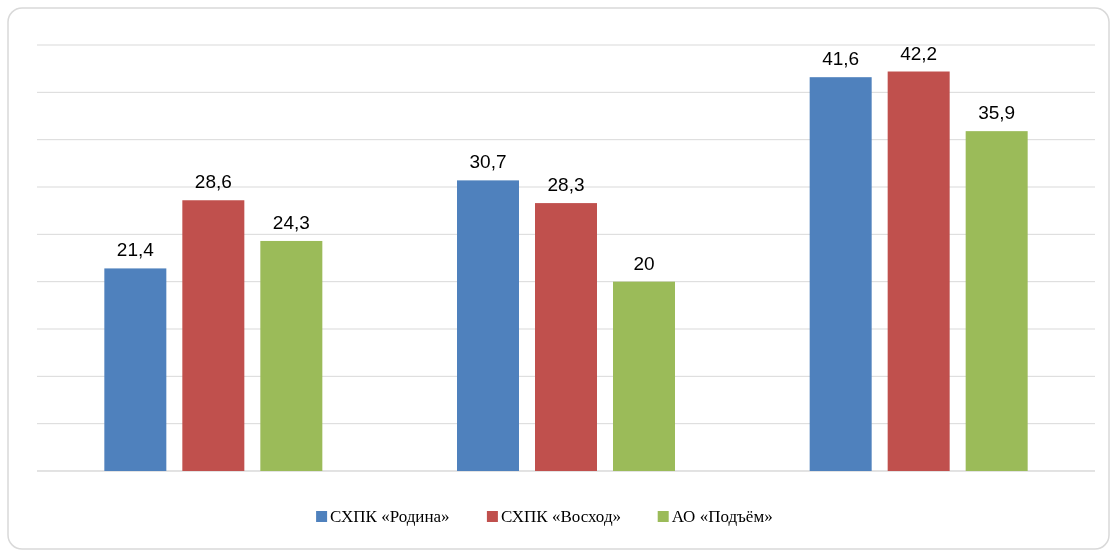 The width and height of the screenshot is (1113, 551). What do you see at coordinates (919, 53) in the screenshot?
I see `data-label: 42,2` at bounding box center [919, 53].